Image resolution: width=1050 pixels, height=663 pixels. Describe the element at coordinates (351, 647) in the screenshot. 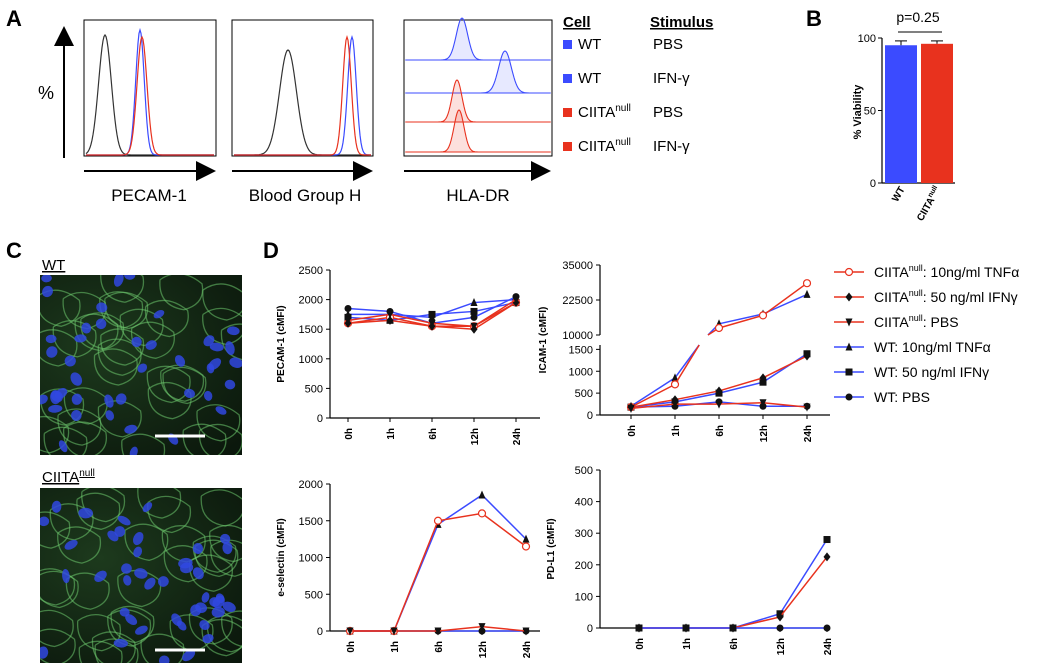

I see `x-tick-label: 0h` at that location.